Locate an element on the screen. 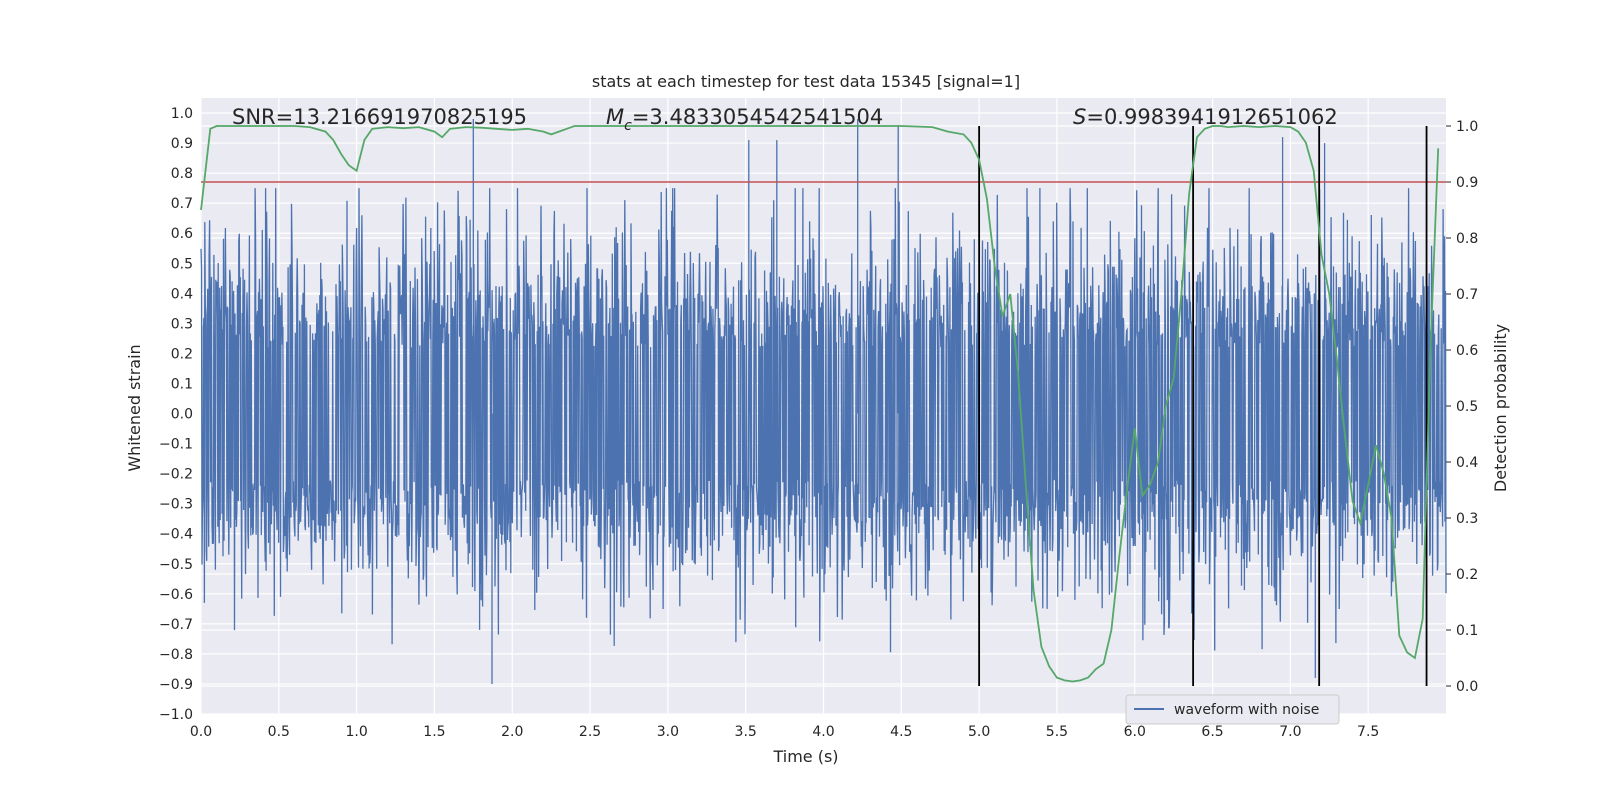 This screenshot has width=1600, height=800. y-tick-label: 0.2 is located at coordinates (182, 354).